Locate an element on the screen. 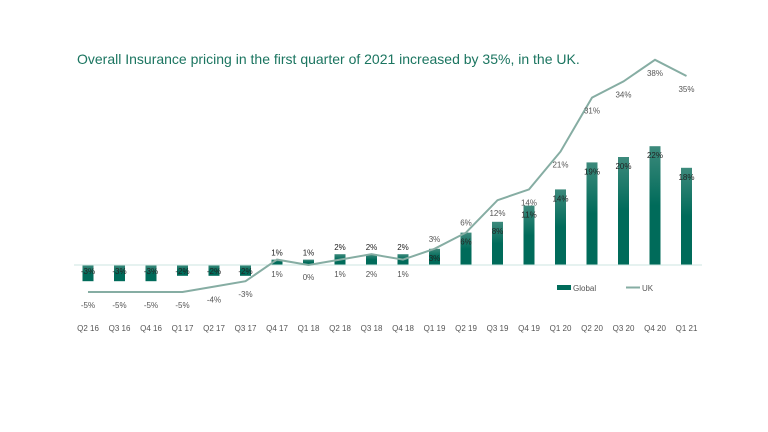 Image resolution: width=768 pixels, height=432 pixels. bar-global-Q1 17 is located at coordinates (182, 270).